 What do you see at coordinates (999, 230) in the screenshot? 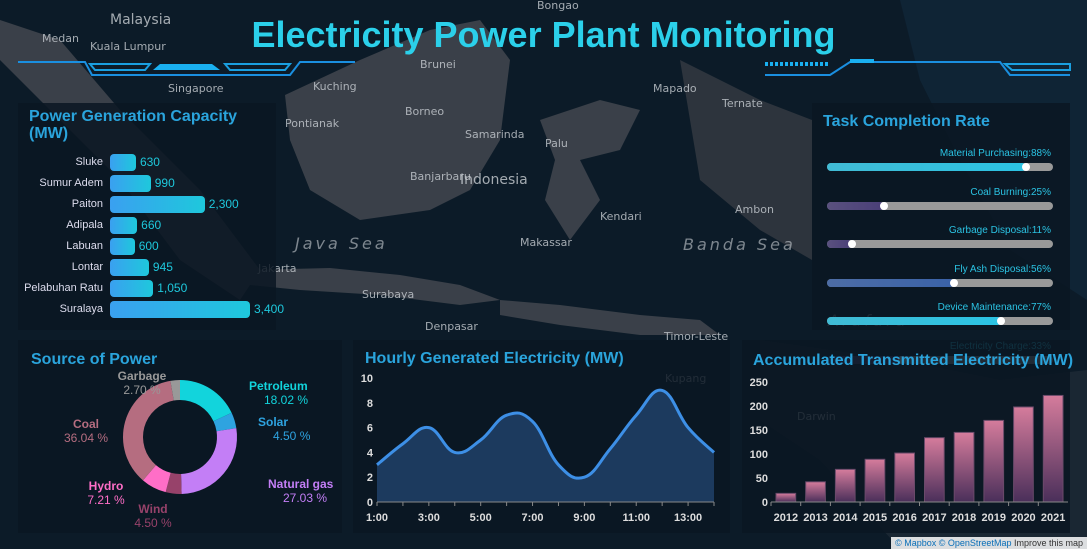
I see `task-label: Garbage Disposal:11%` at bounding box center [999, 230].